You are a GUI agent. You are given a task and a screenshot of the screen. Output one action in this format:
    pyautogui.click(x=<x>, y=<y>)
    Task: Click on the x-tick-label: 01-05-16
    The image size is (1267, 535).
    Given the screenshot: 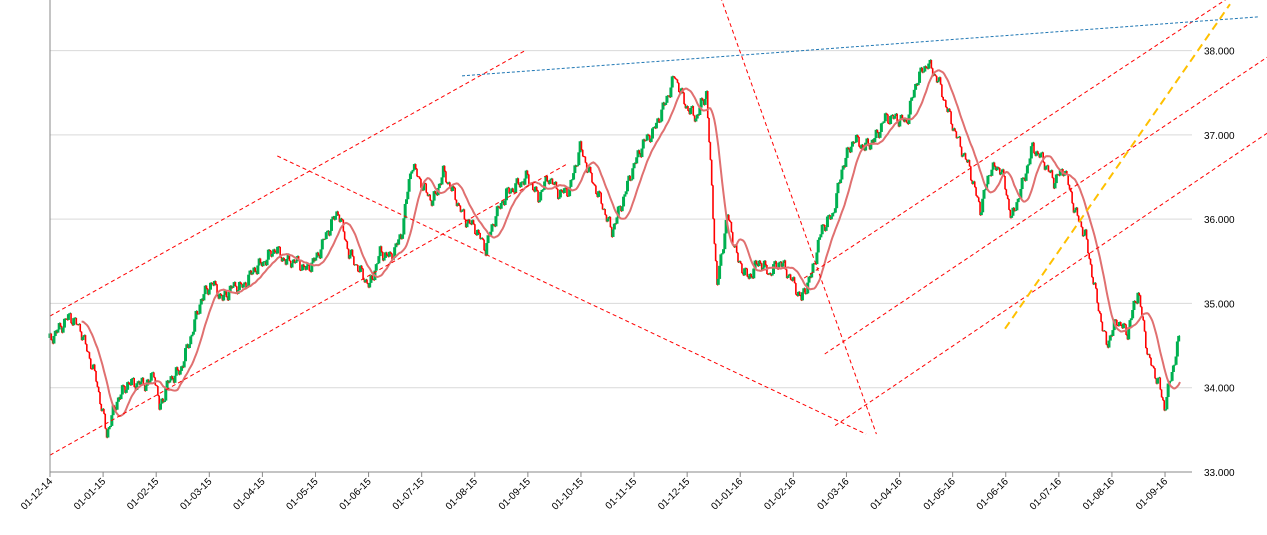 What is the action you would take?
    pyautogui.click(x=940, y=494)
    